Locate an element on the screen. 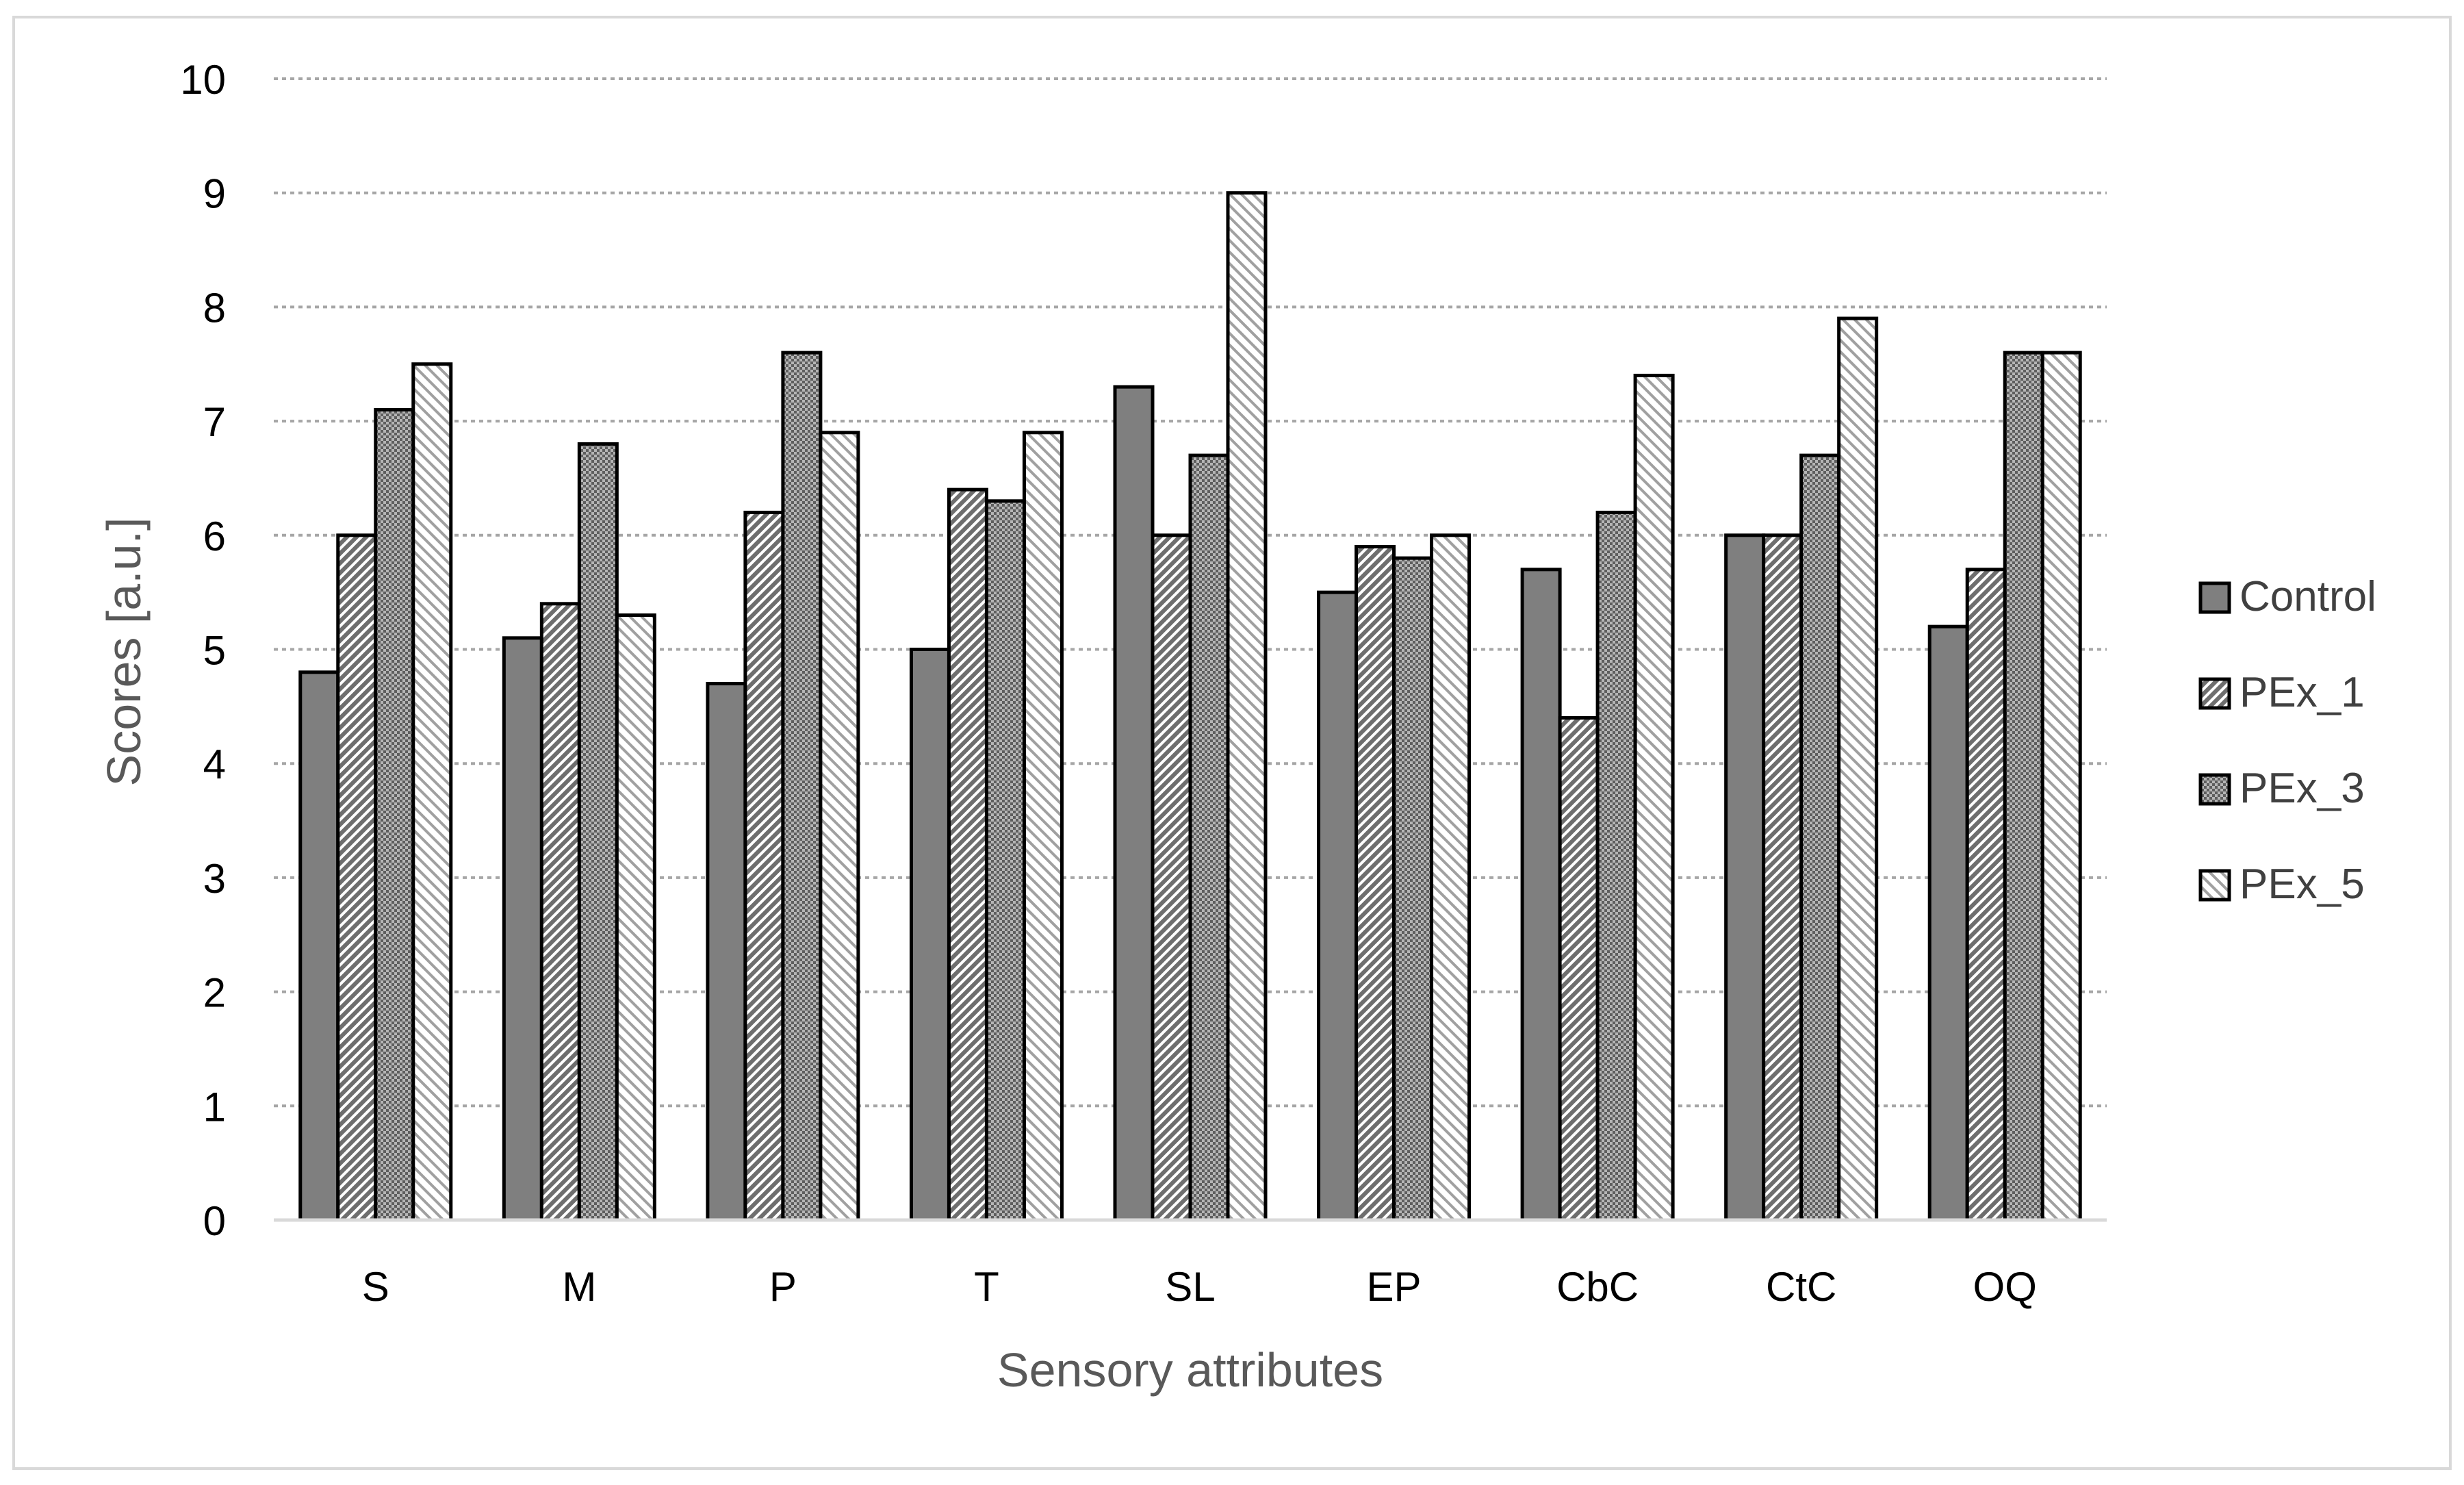  bar-pex-5-s is located at coordinates (432, 792).